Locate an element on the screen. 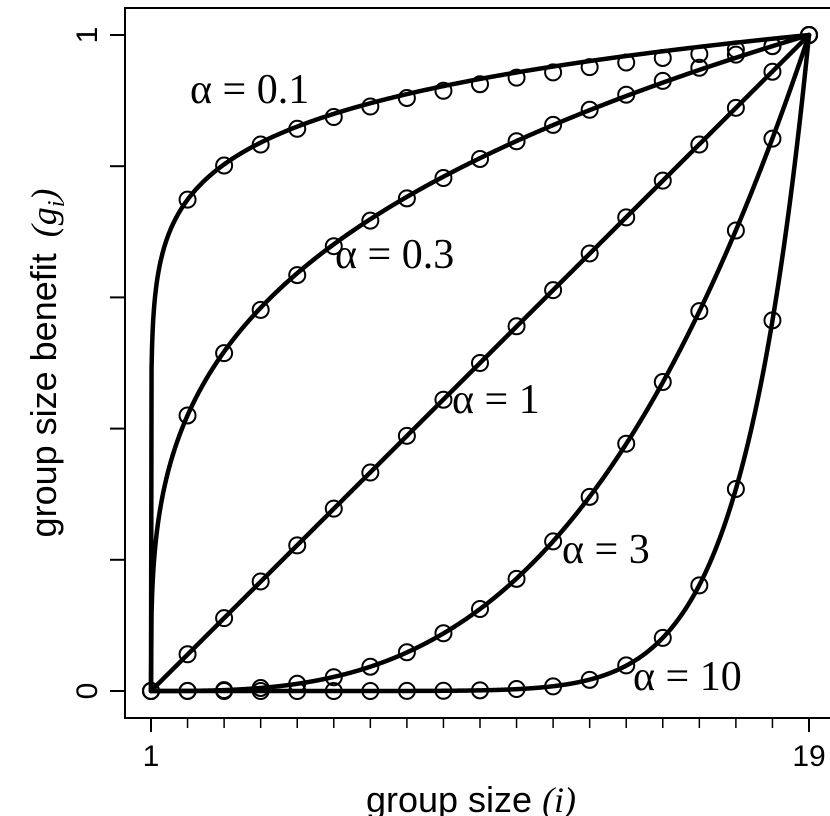  x-axis-title-var: (i) is located at coordinates (559, 798).